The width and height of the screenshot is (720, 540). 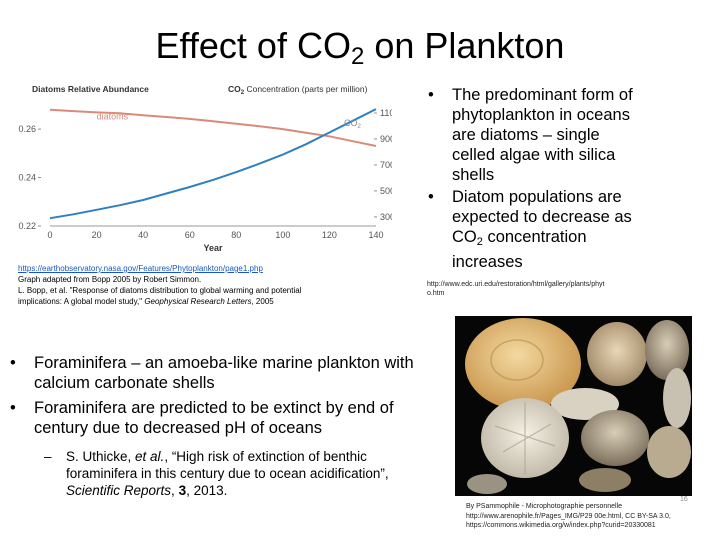 I want to click on foraminifera-shells-image, so click(x=573, y=406).